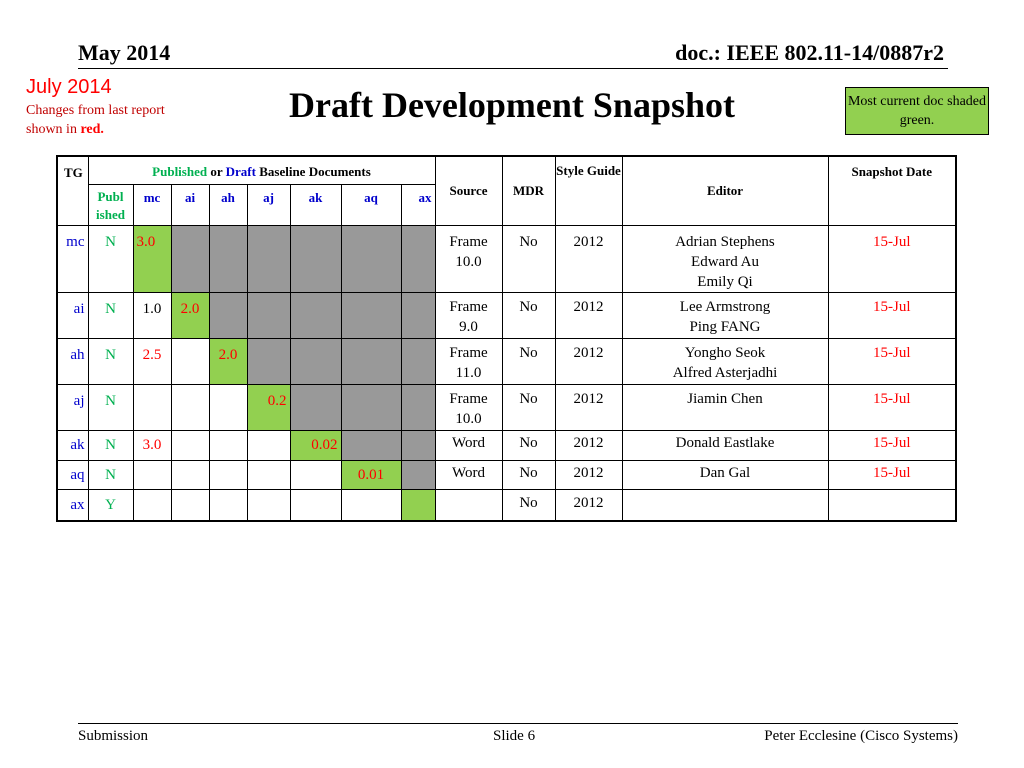 This screenshot has width=1024, height=768. I want to click on row-editors: Jiamin Chen, so click(725, 407).